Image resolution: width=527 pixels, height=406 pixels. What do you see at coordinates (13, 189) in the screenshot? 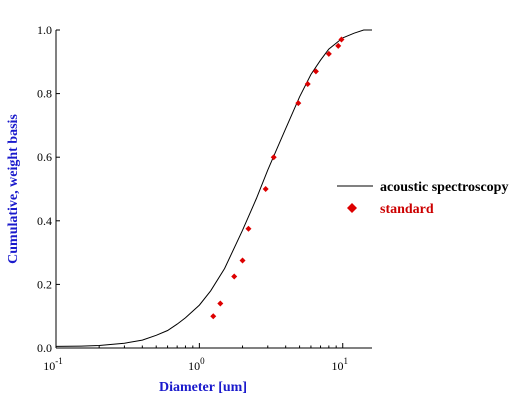
I see `y-axis-title: Cumulative, weight basis` at bounding box center [13, 189].